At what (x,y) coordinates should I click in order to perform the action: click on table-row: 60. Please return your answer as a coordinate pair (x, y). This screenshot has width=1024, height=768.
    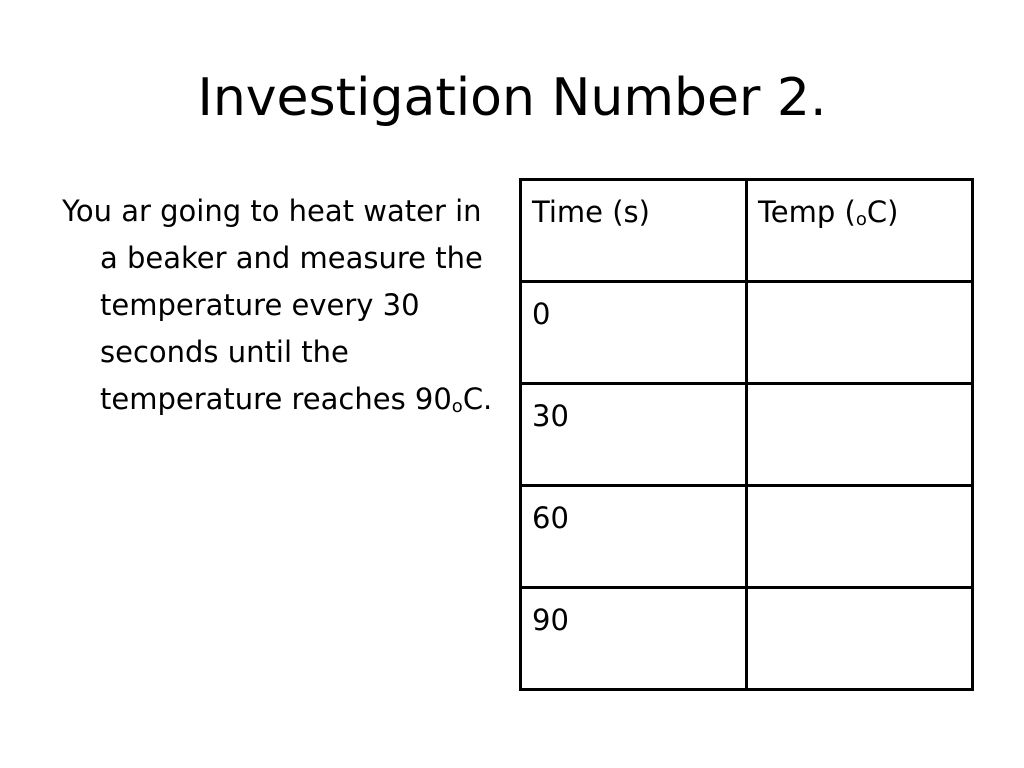
    Looking at the image, I should click on (746, 536).